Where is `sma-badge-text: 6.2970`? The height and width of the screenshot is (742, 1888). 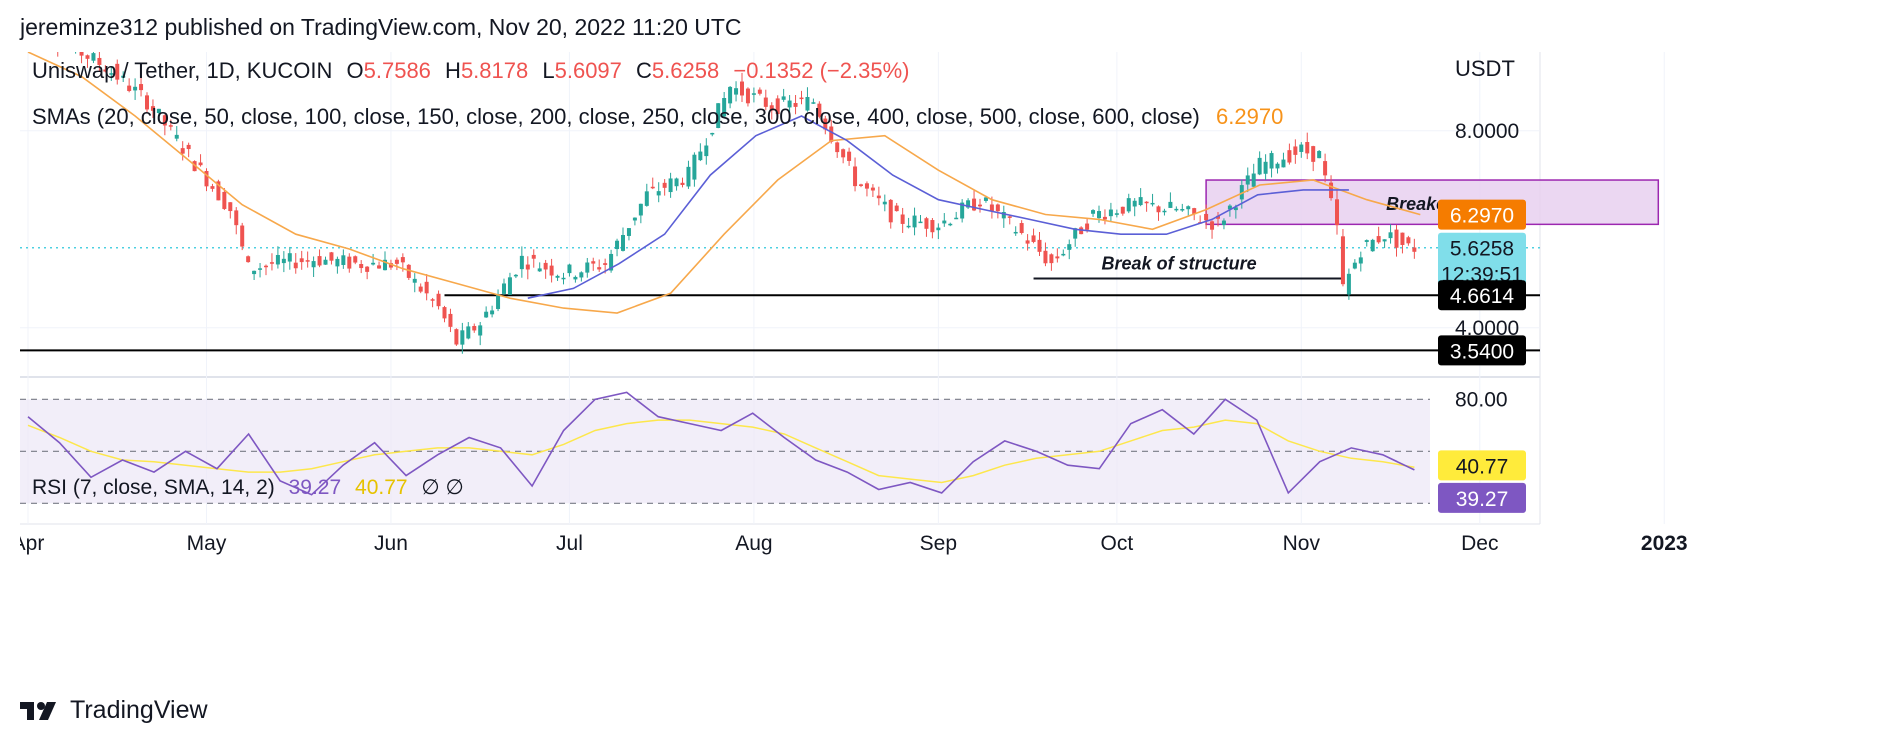 sma-badge-text: 6.2970 is located at coordinates (1482, 216).